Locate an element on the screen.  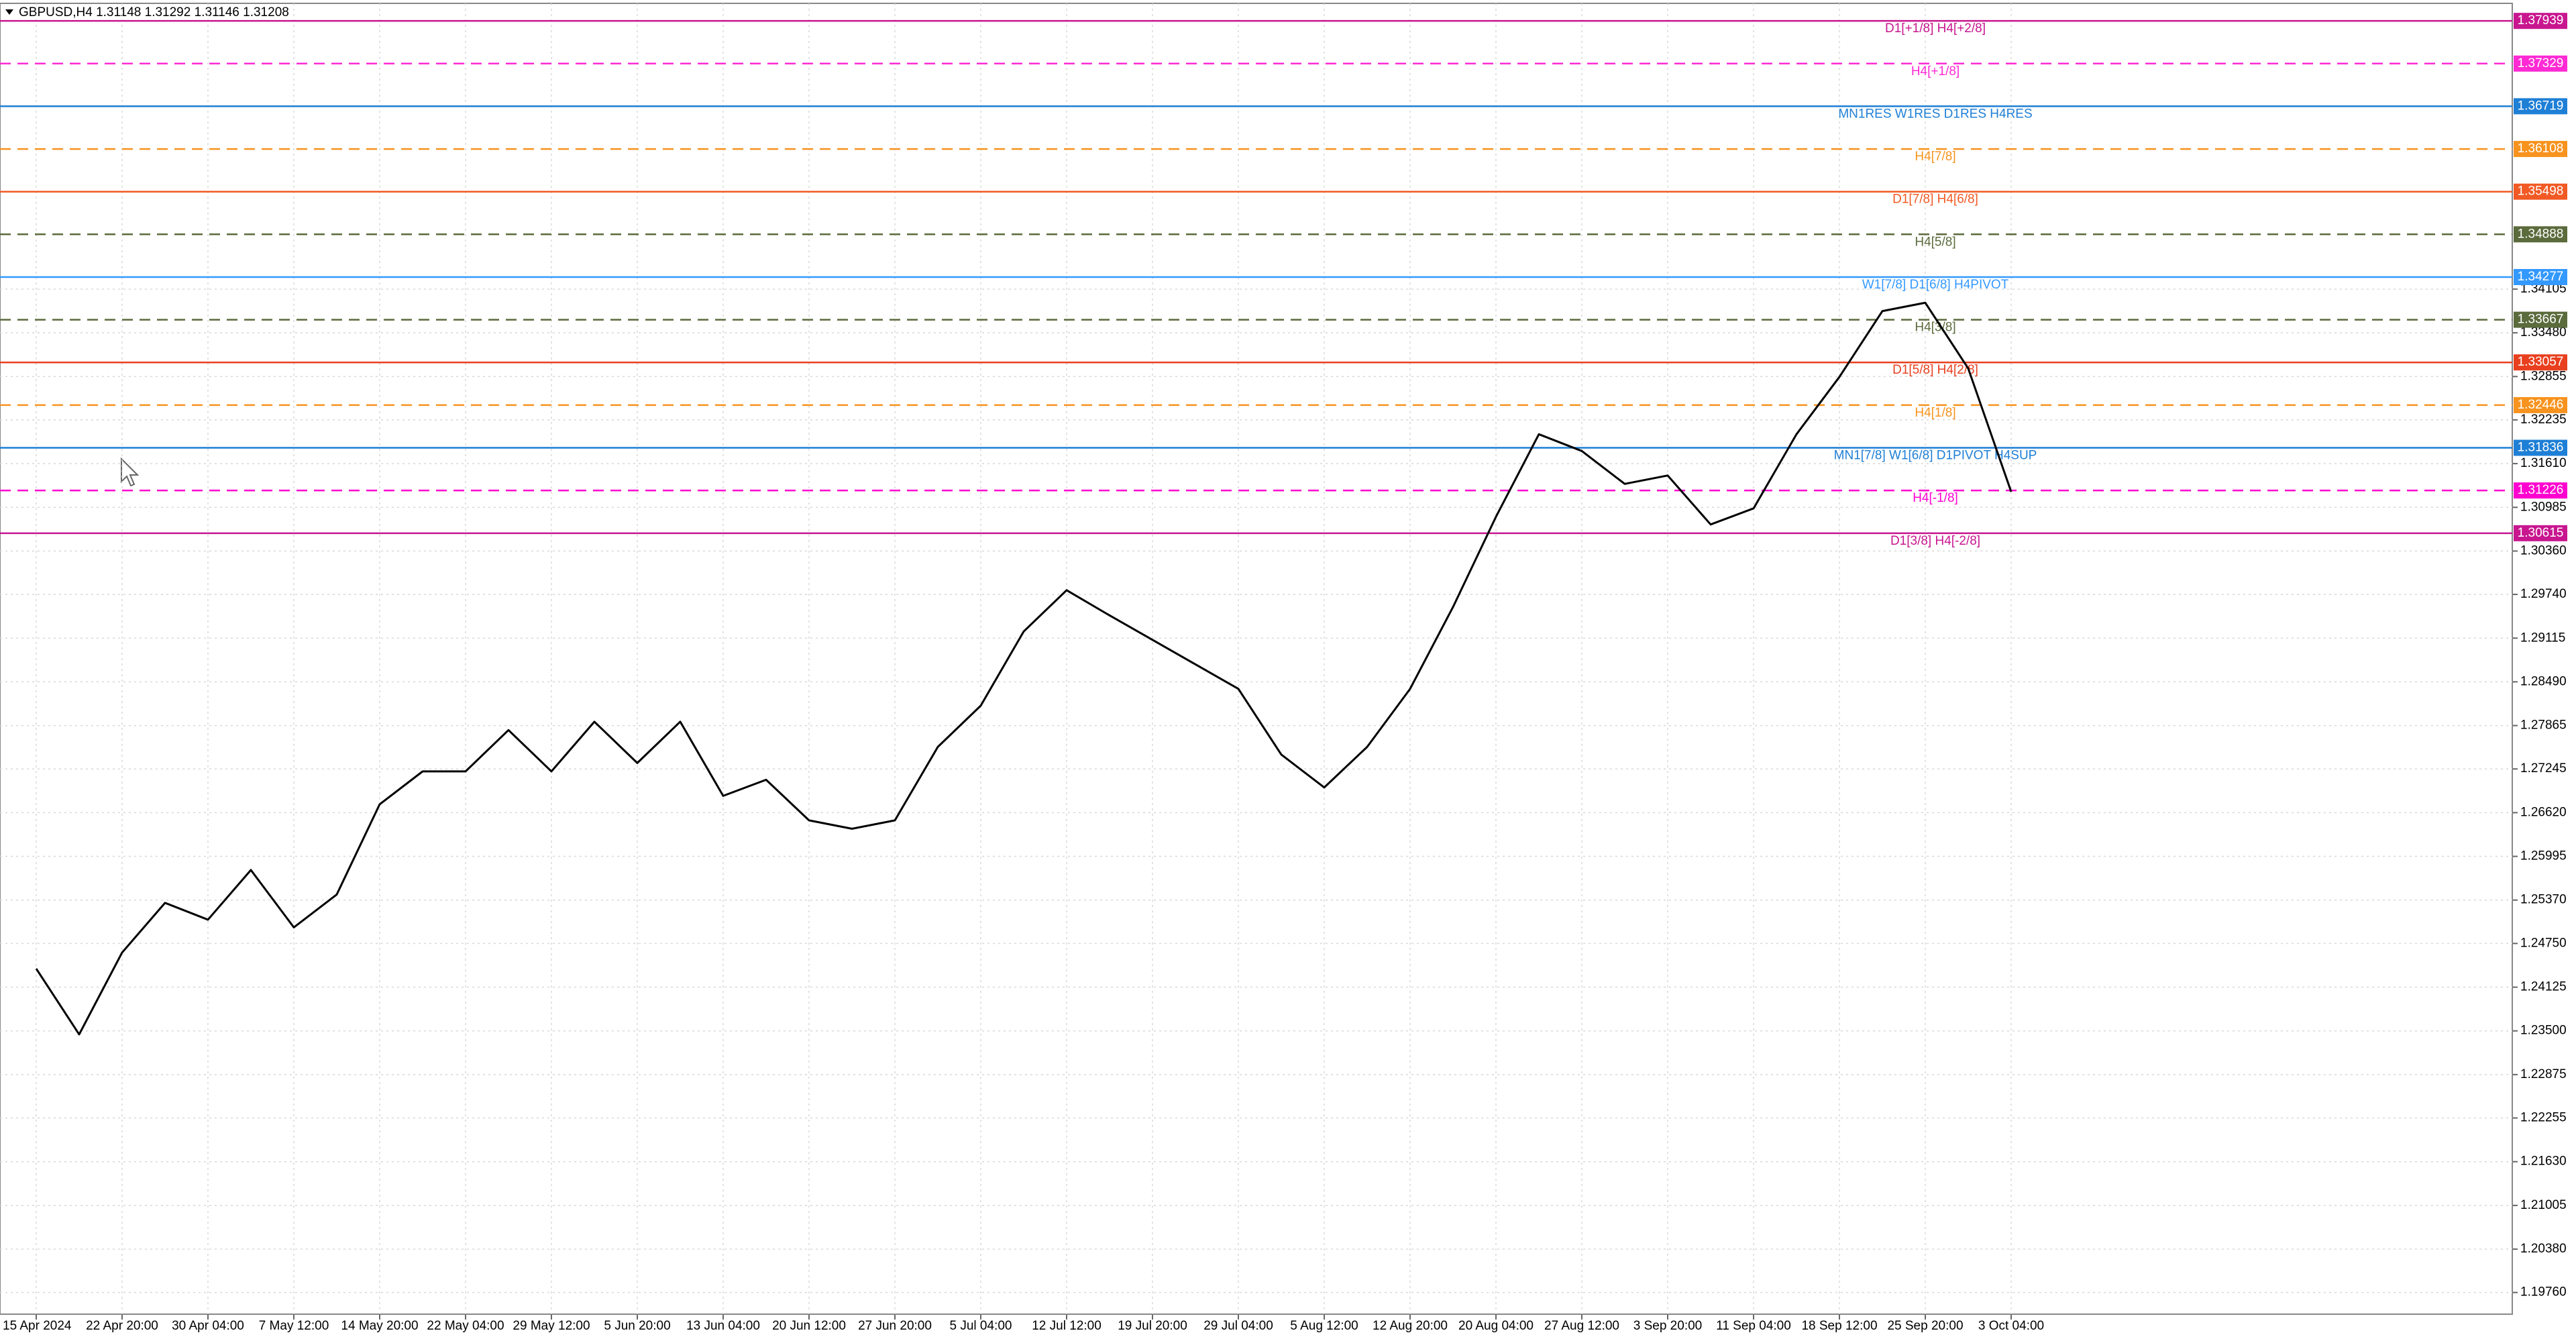
x-tick-label: 30 Apr 04:00 is located at coordinates (208, 1326).